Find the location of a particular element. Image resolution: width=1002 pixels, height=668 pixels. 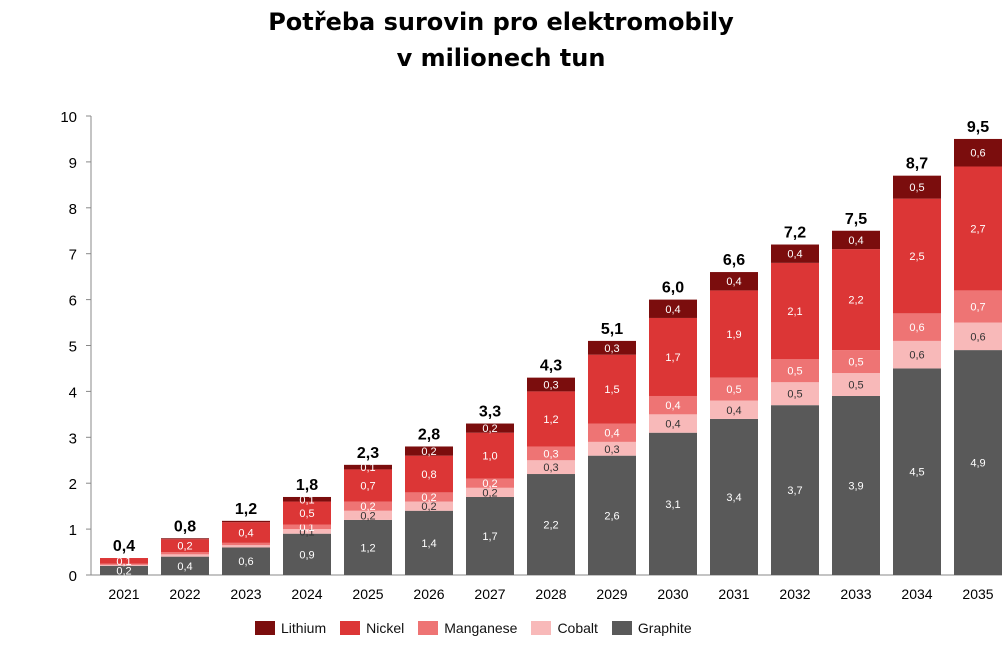

bar-data-label: 1,2 is located at coordinates (367, 548).